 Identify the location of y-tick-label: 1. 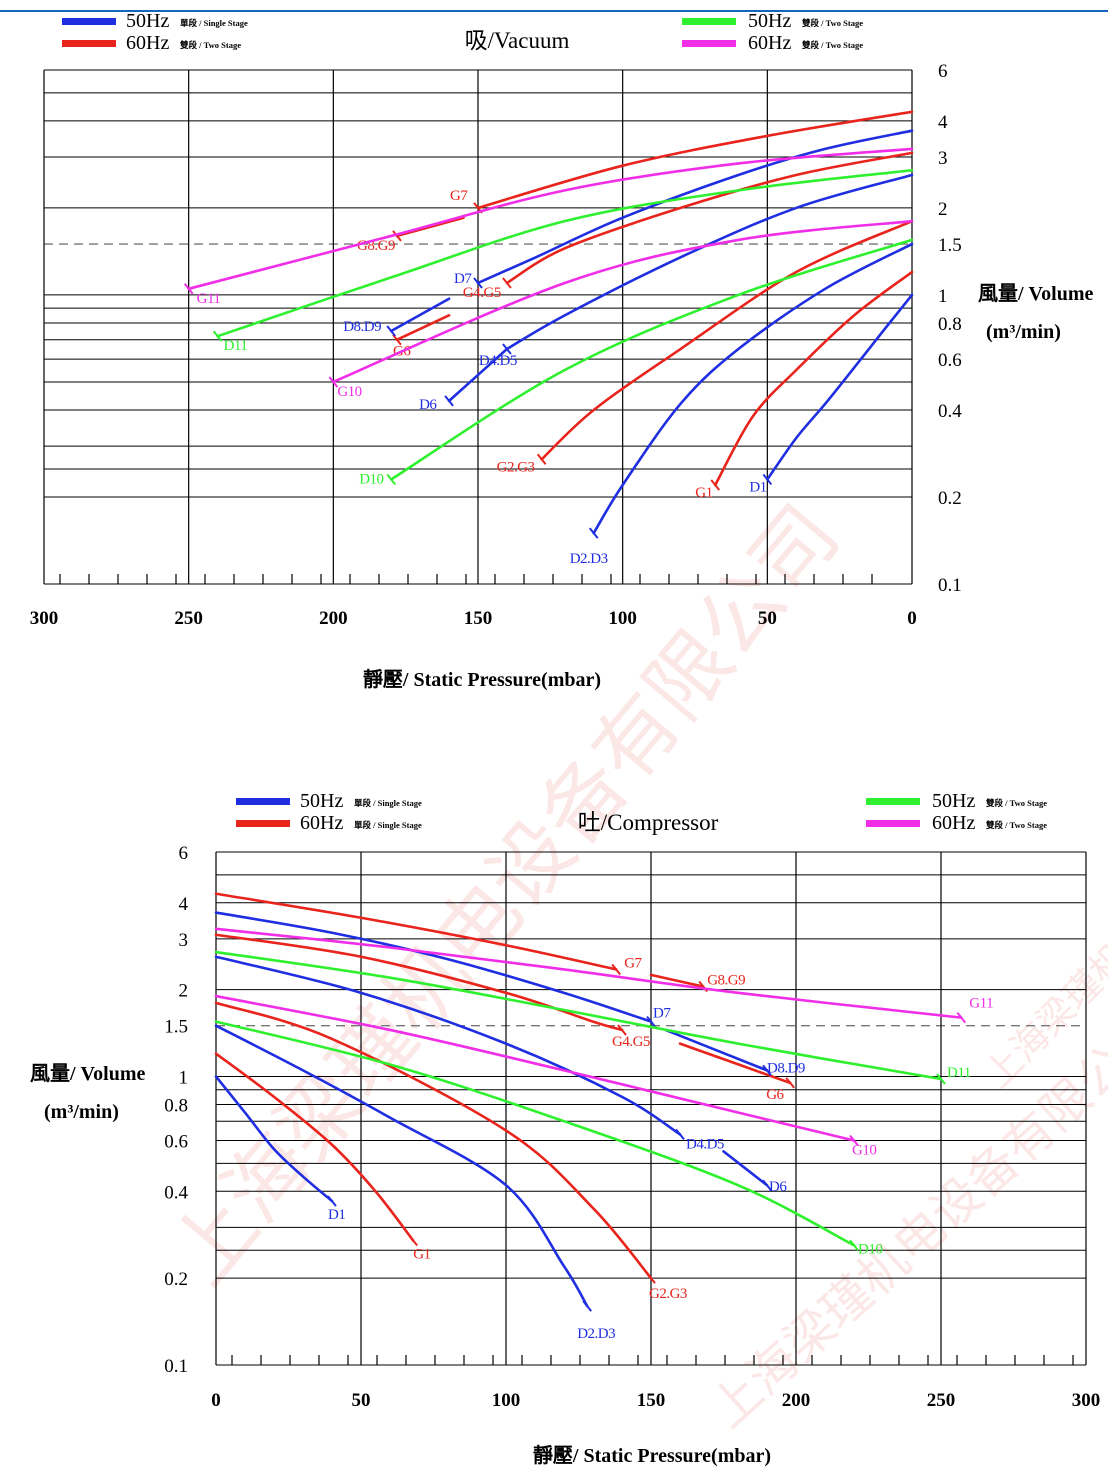
(184, 1077).